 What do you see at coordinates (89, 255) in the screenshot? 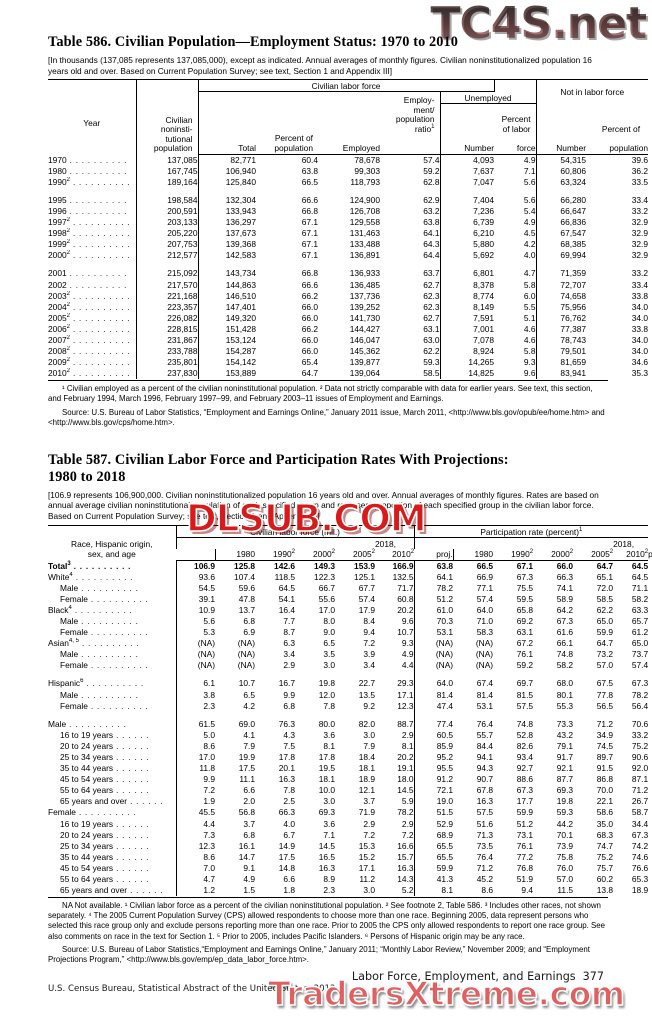
I see `row-label: 20002 . . . . . . . . . .` at bounding box center [89, 255].